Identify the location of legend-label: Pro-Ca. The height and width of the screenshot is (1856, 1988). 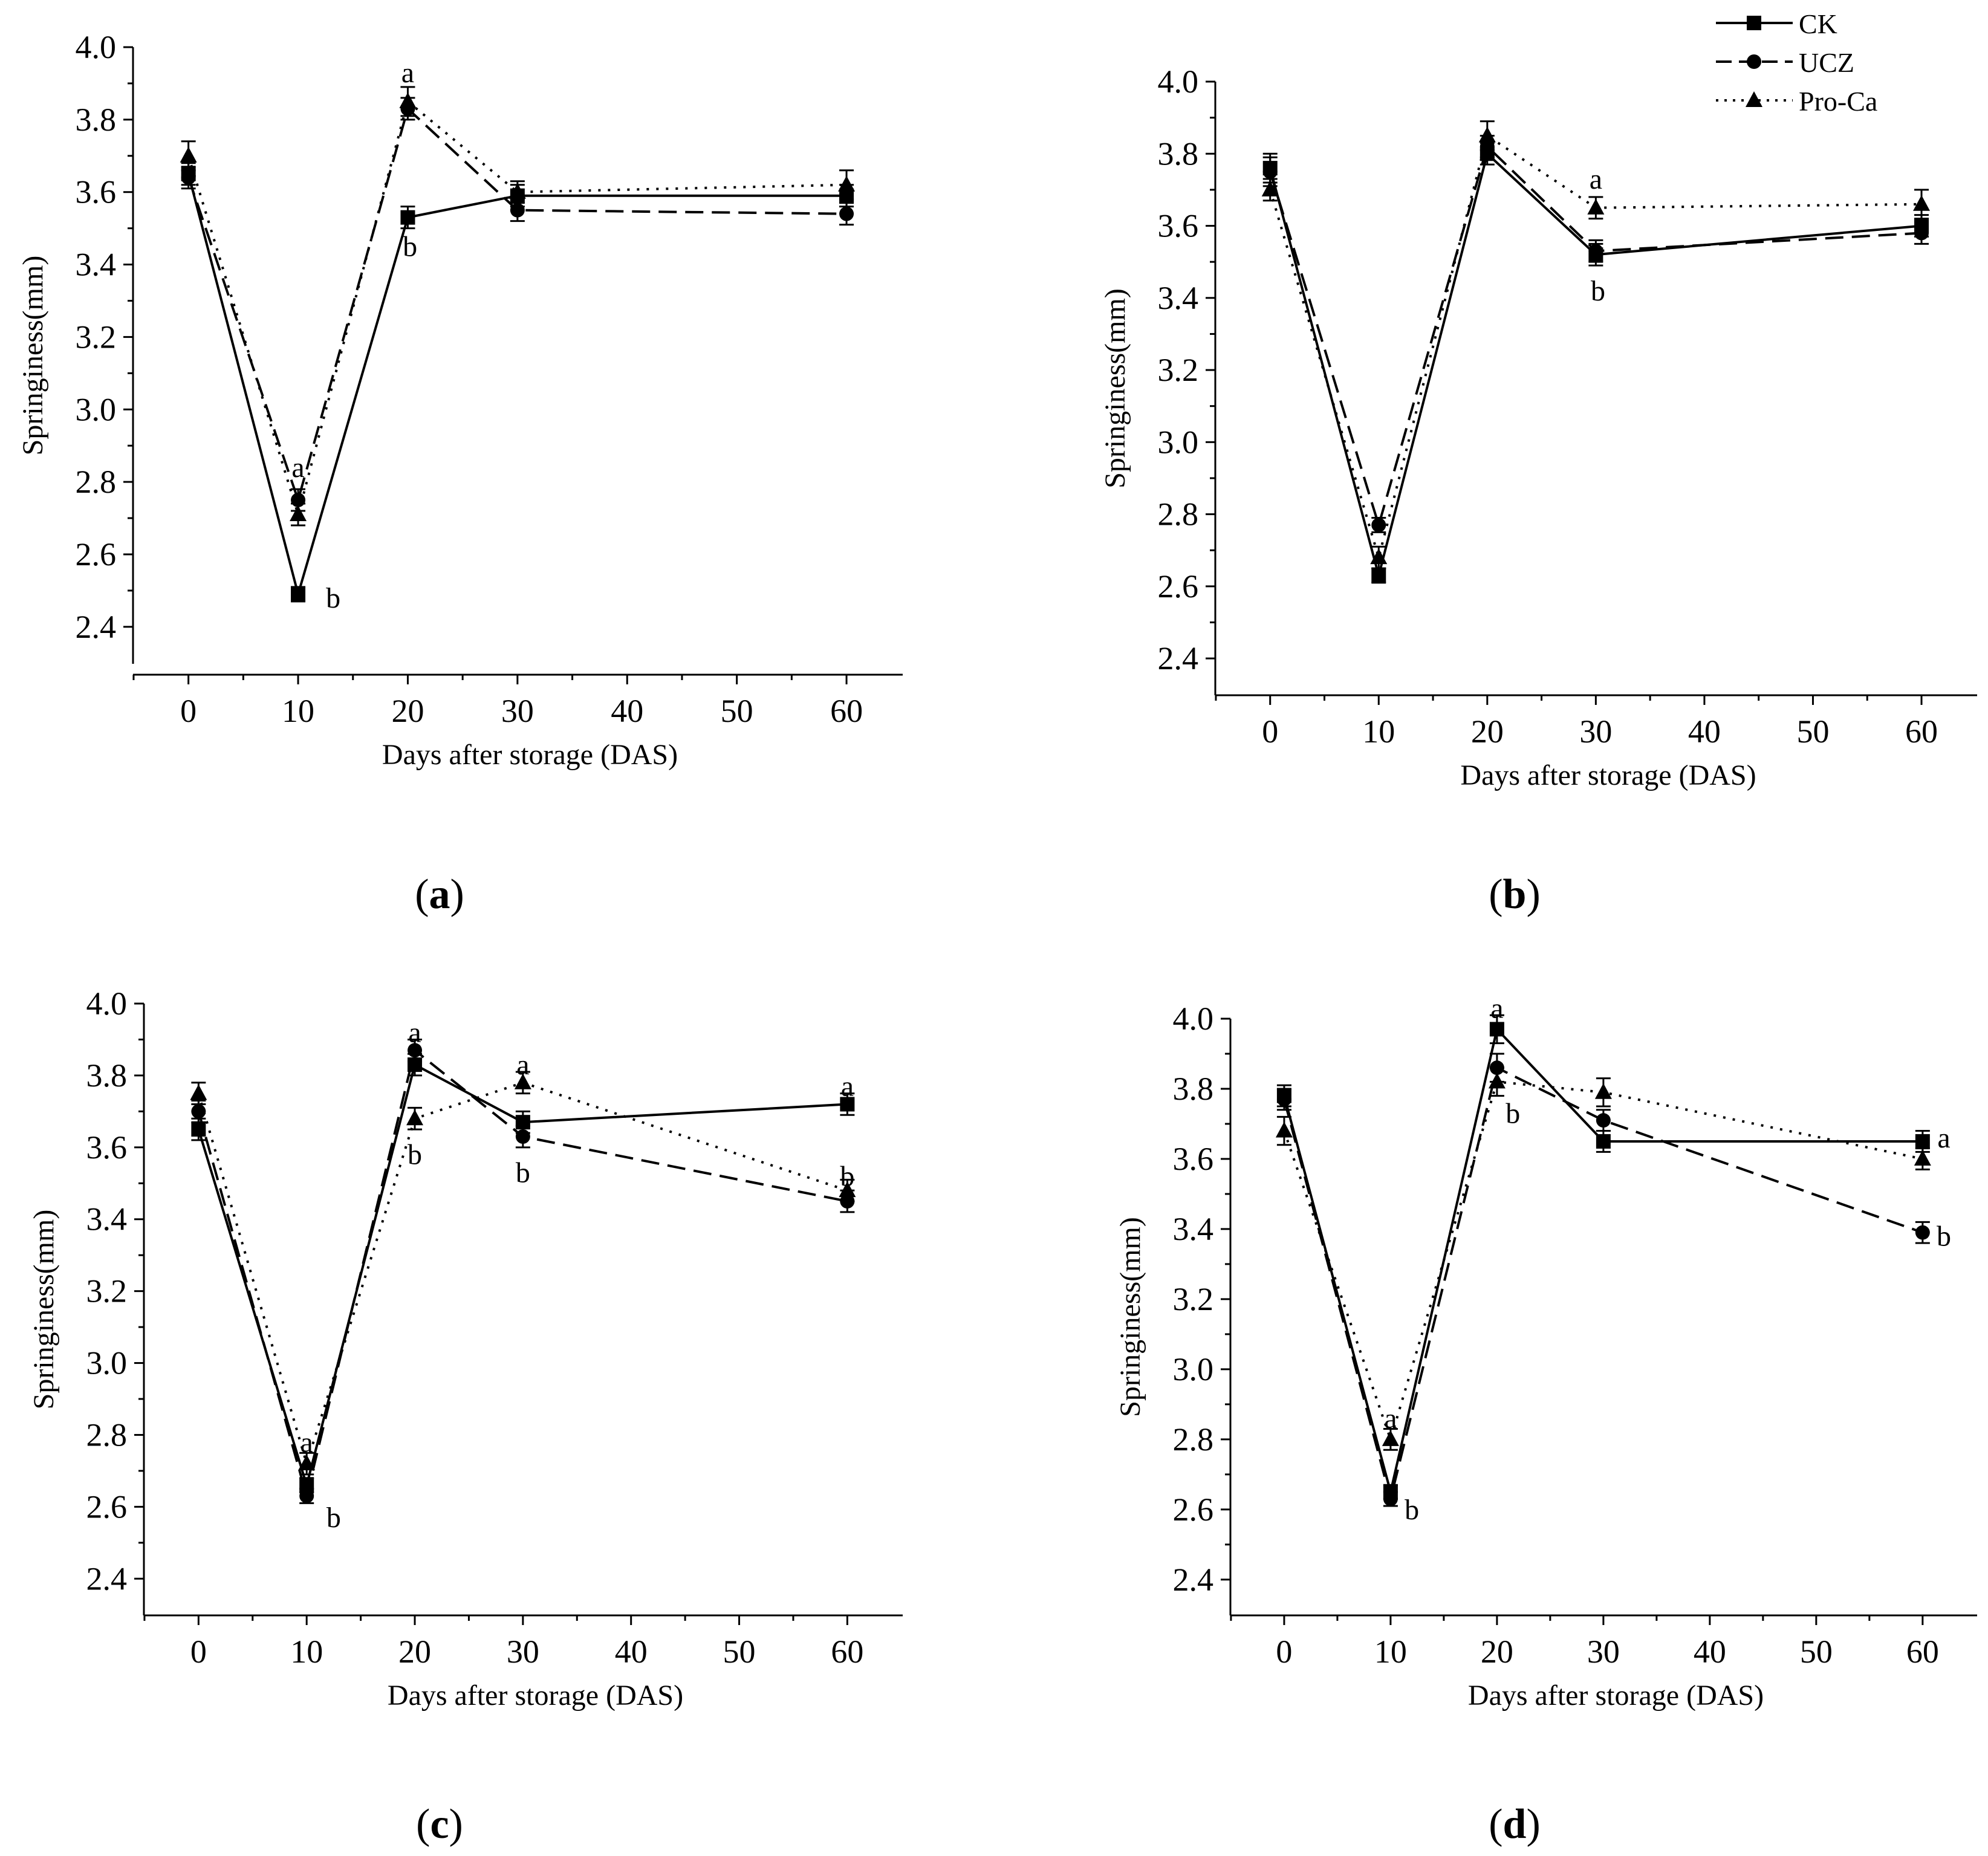
(1838, 101).